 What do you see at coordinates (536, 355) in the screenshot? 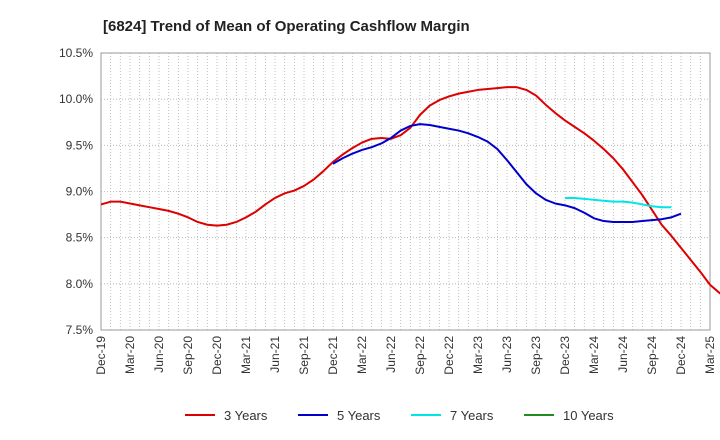
I see `x-tick-label: Sep-23` at bounding box center [536, 355].